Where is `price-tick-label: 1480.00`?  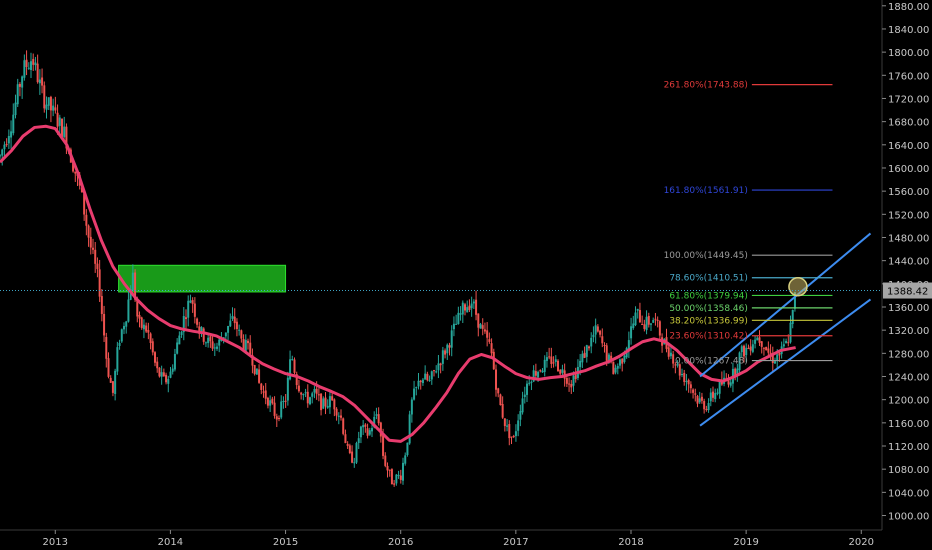 price-tick-label: 1480.00 is located at coordinates (908, 238).